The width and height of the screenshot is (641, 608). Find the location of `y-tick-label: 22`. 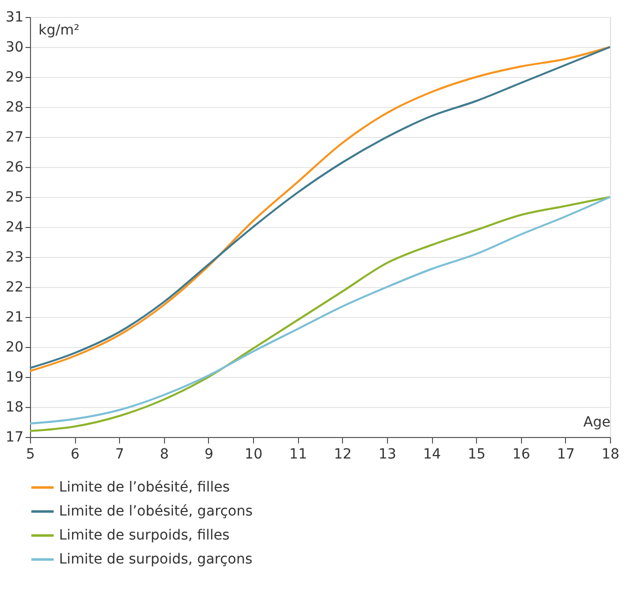

y-tick-label: 22 is located at coordinates (15, 288).